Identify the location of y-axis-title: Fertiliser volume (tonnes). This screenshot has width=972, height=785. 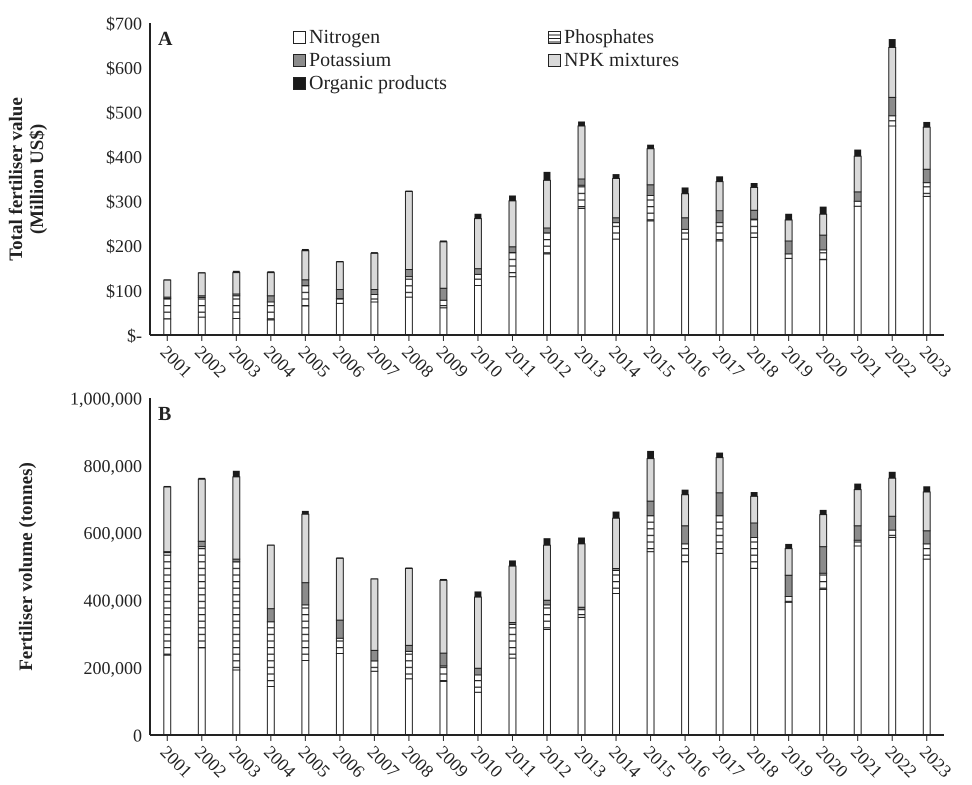
(26, 566).